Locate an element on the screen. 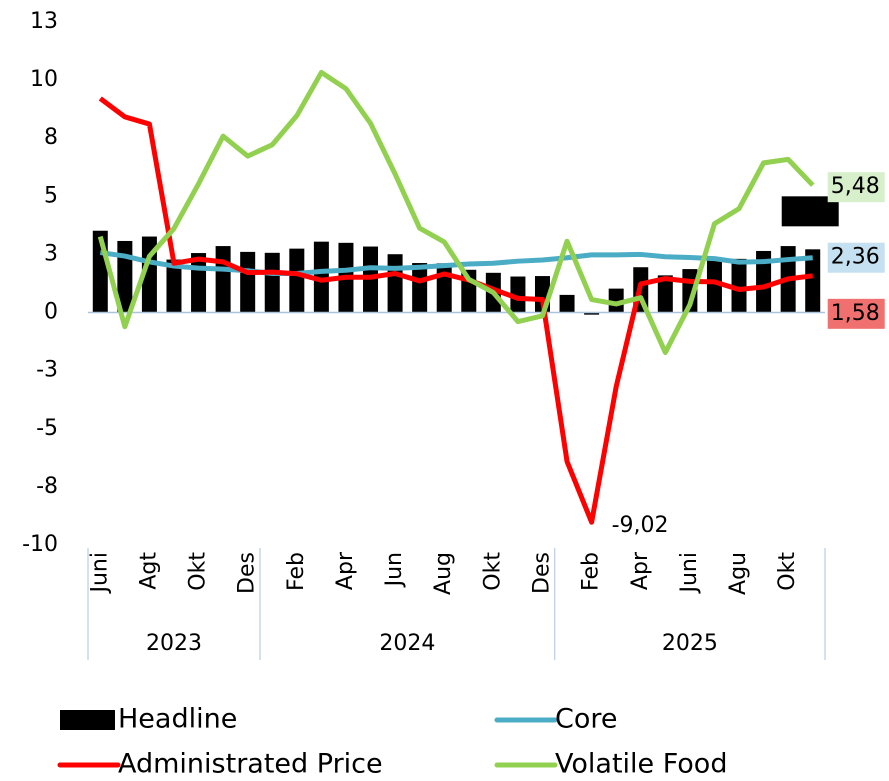 The image size is (889, 781). y-tick-label: -10 is located at coordinates (40, 544).